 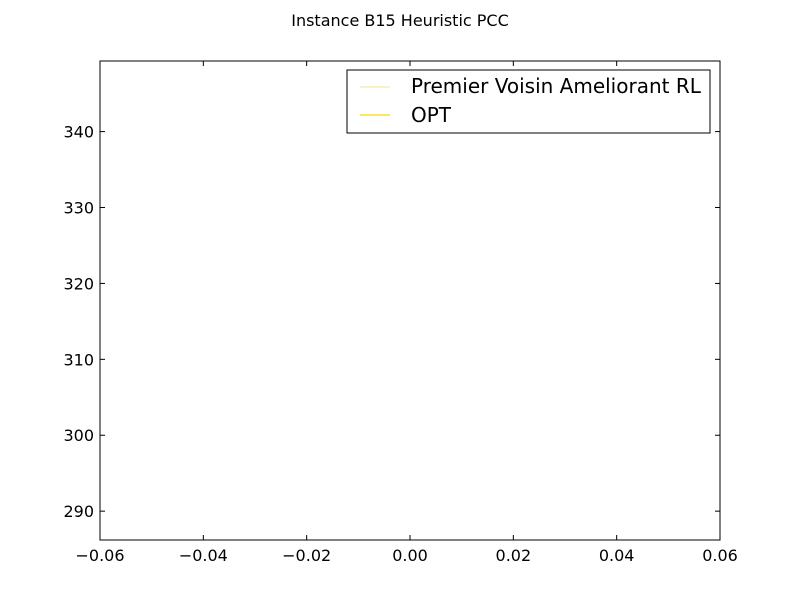 What do you see at coordinates (410, 555) in the screenshot?
I see `x-tick-label: 0.00` at bounding box center [410, 555].